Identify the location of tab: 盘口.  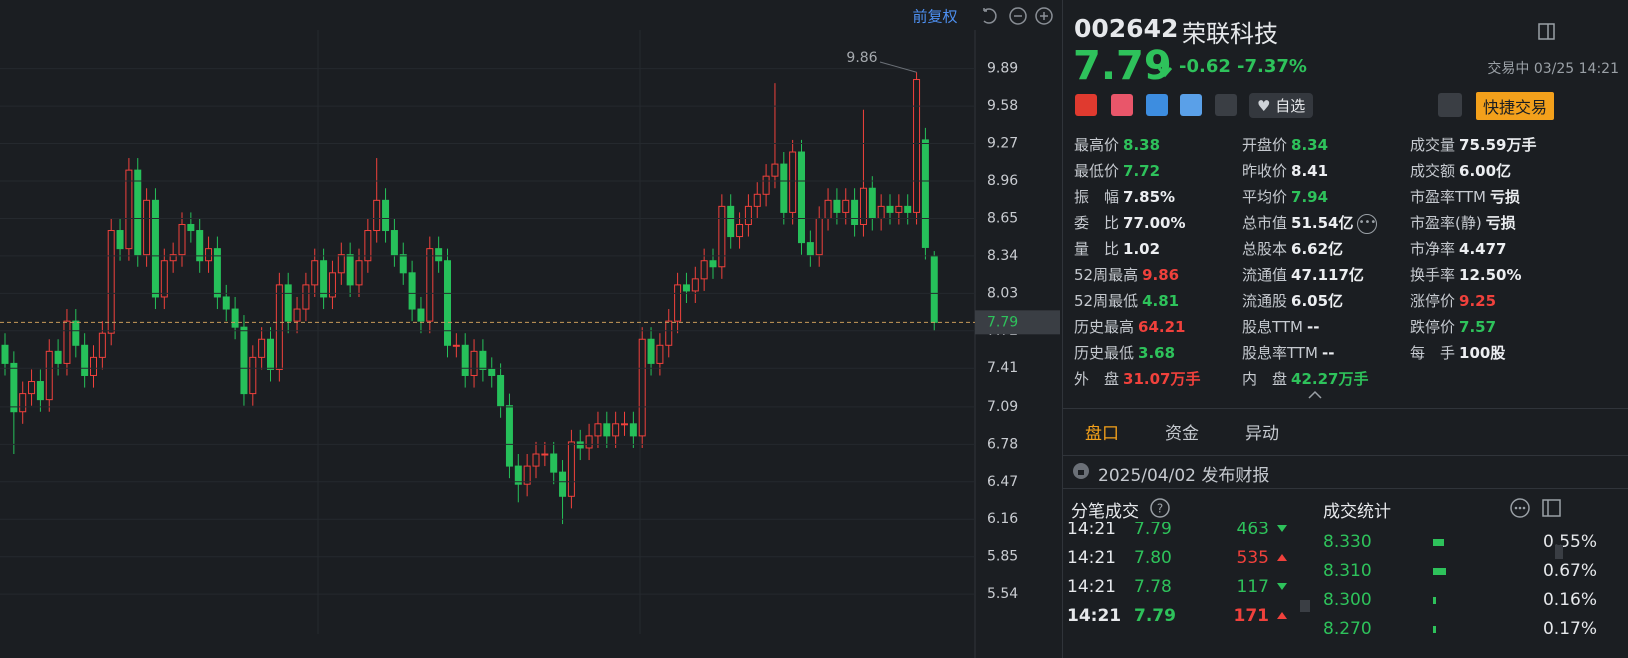
(1102, 434).